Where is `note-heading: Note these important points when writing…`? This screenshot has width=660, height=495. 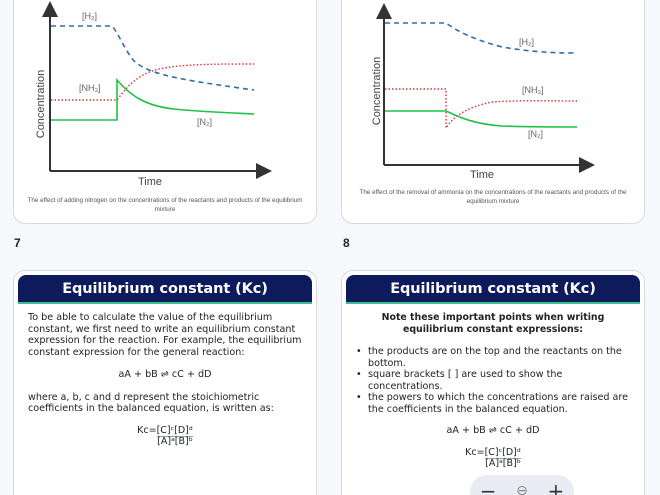 note-heading: Note these important points when writing… is located at coordinates (493, 323).